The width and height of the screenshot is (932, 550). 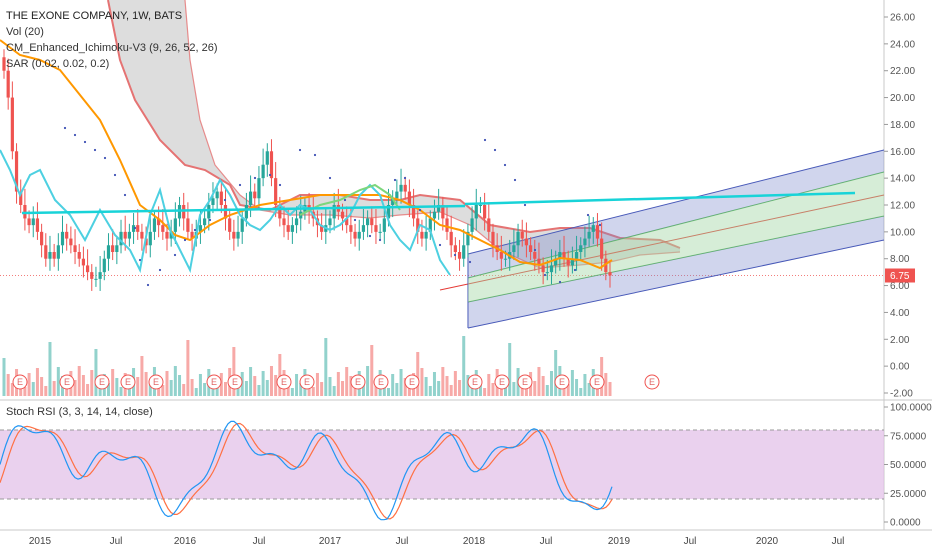 What do you see at coordinates (619, 541) in the screenshot?
I see `time-axis-label: 2019` at bounding box center [619, 541].